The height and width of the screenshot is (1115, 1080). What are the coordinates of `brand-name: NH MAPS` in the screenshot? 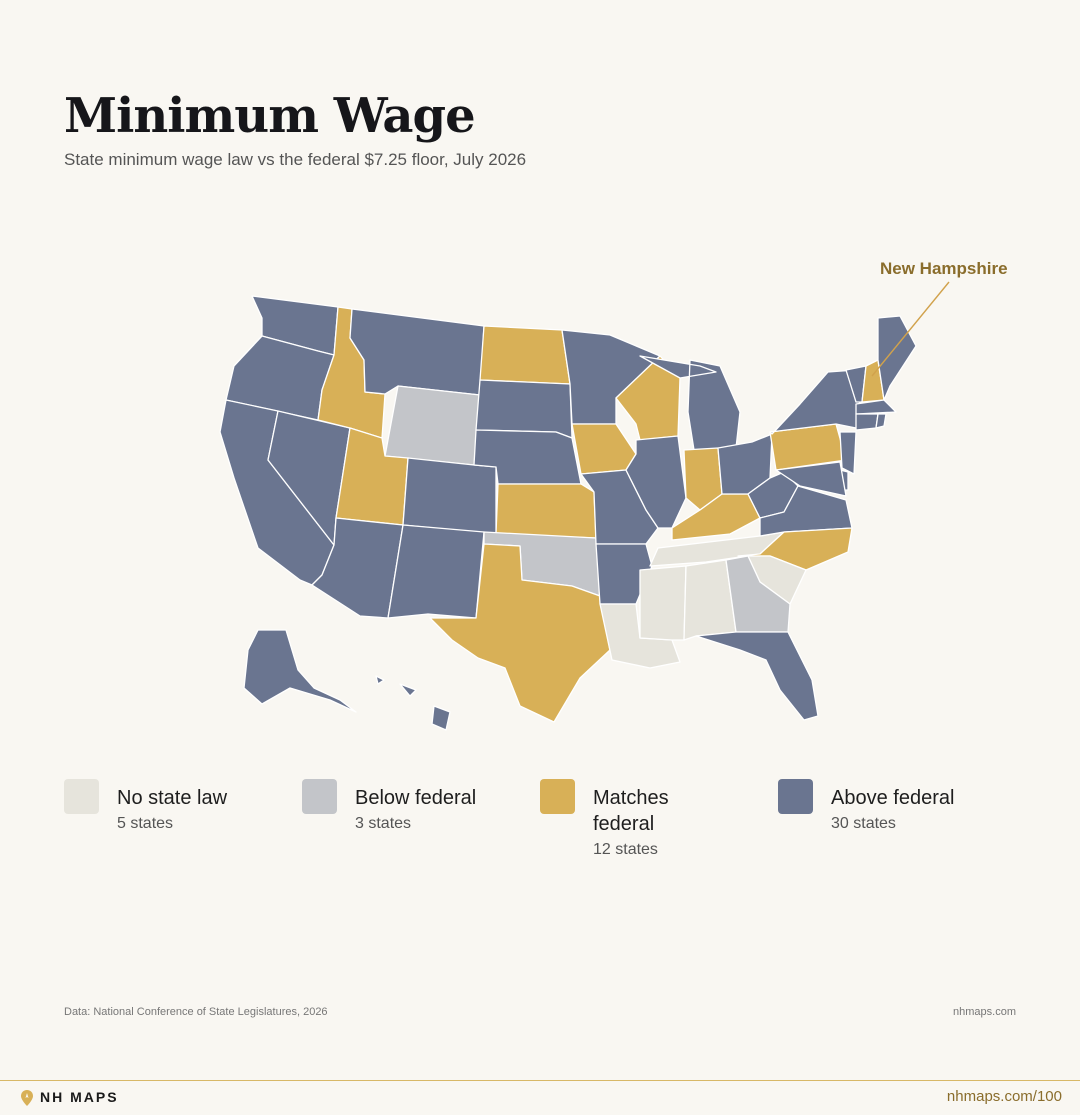 It's located at (79, 1097).